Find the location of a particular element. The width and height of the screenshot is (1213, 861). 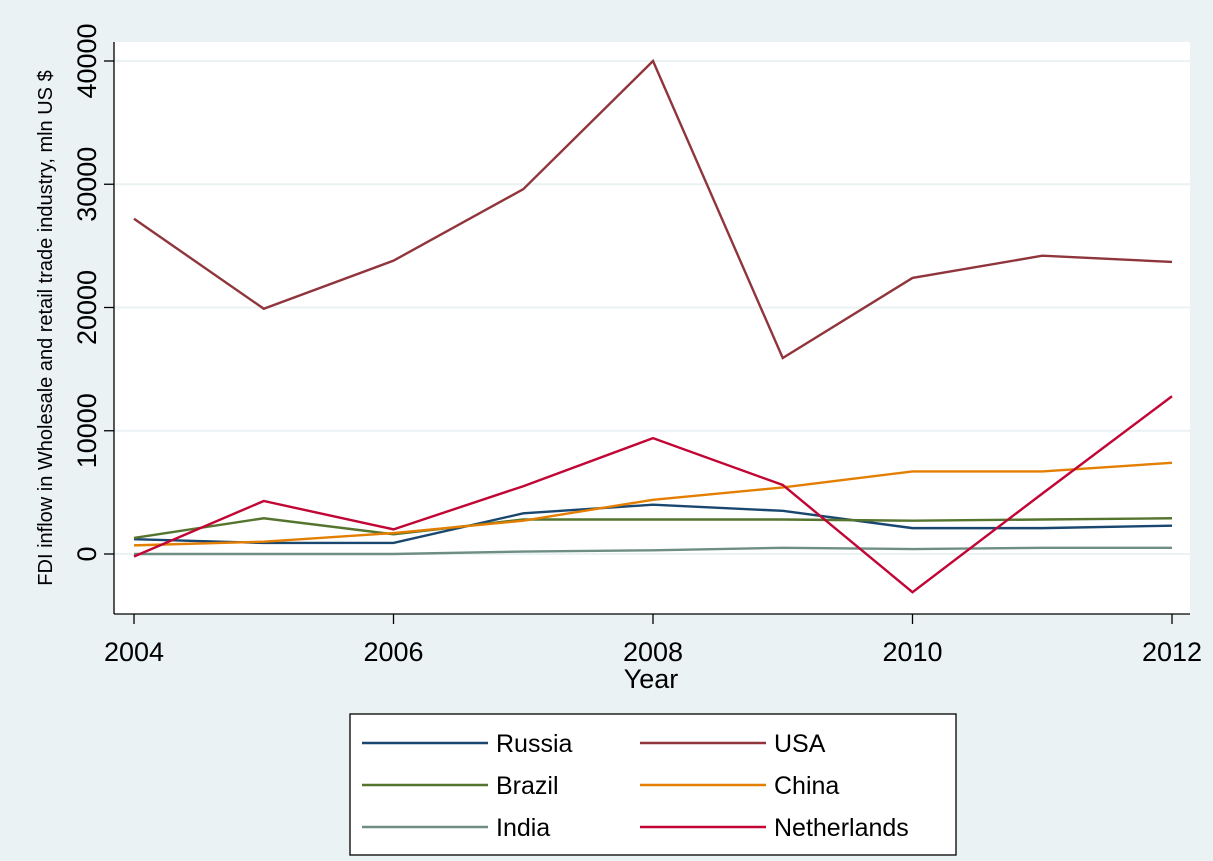

legend-label-brazil: Brazil is located at coordinates (527, 786).